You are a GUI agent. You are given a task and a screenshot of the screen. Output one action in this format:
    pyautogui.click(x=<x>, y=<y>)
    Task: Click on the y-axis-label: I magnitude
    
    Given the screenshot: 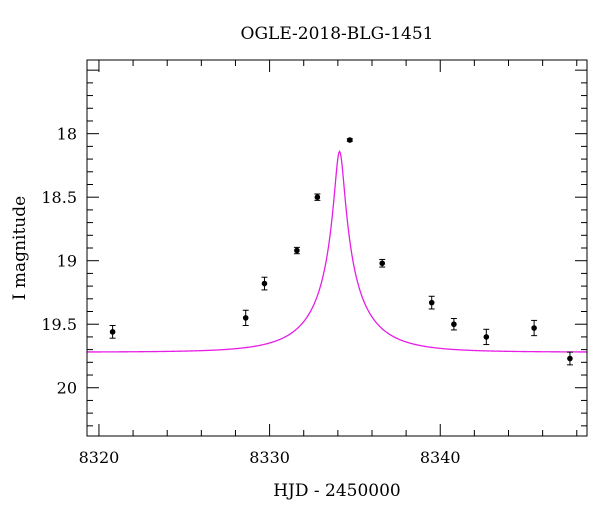 What is the action you would take?
    pyautogui.click(x=20, y=248)
    